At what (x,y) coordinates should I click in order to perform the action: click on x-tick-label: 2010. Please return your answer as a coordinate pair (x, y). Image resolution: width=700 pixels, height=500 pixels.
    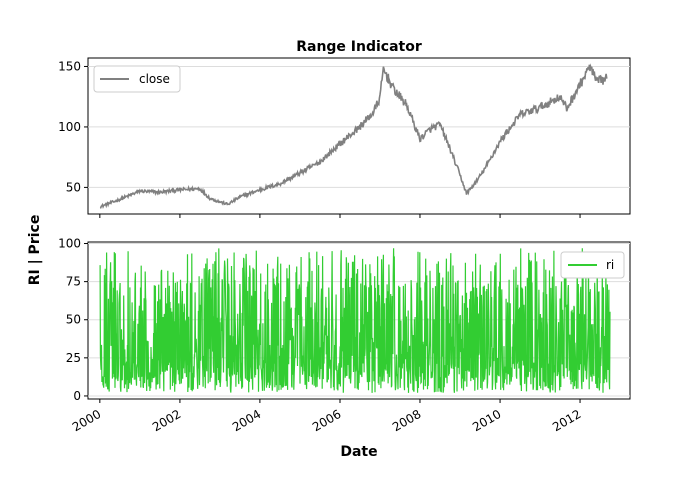
    Looking at the image, I should click on (486, 420).